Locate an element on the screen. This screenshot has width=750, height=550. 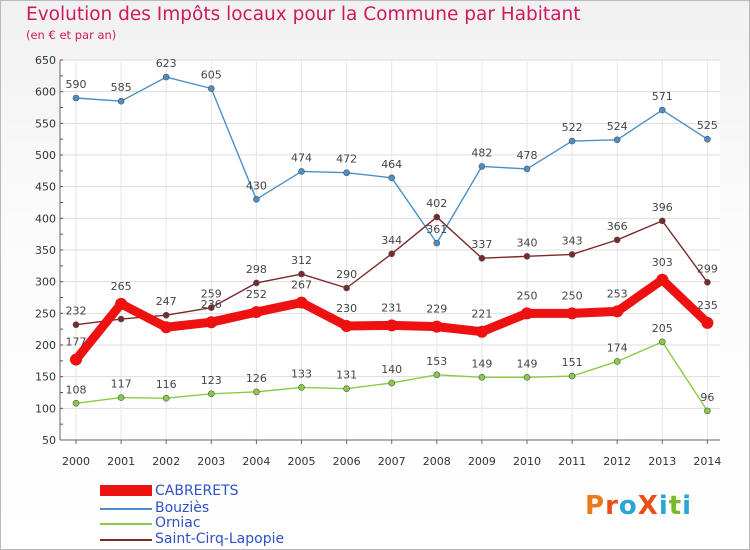
data-label-bouzi-s: 590 is located at coordinates (76, 84).